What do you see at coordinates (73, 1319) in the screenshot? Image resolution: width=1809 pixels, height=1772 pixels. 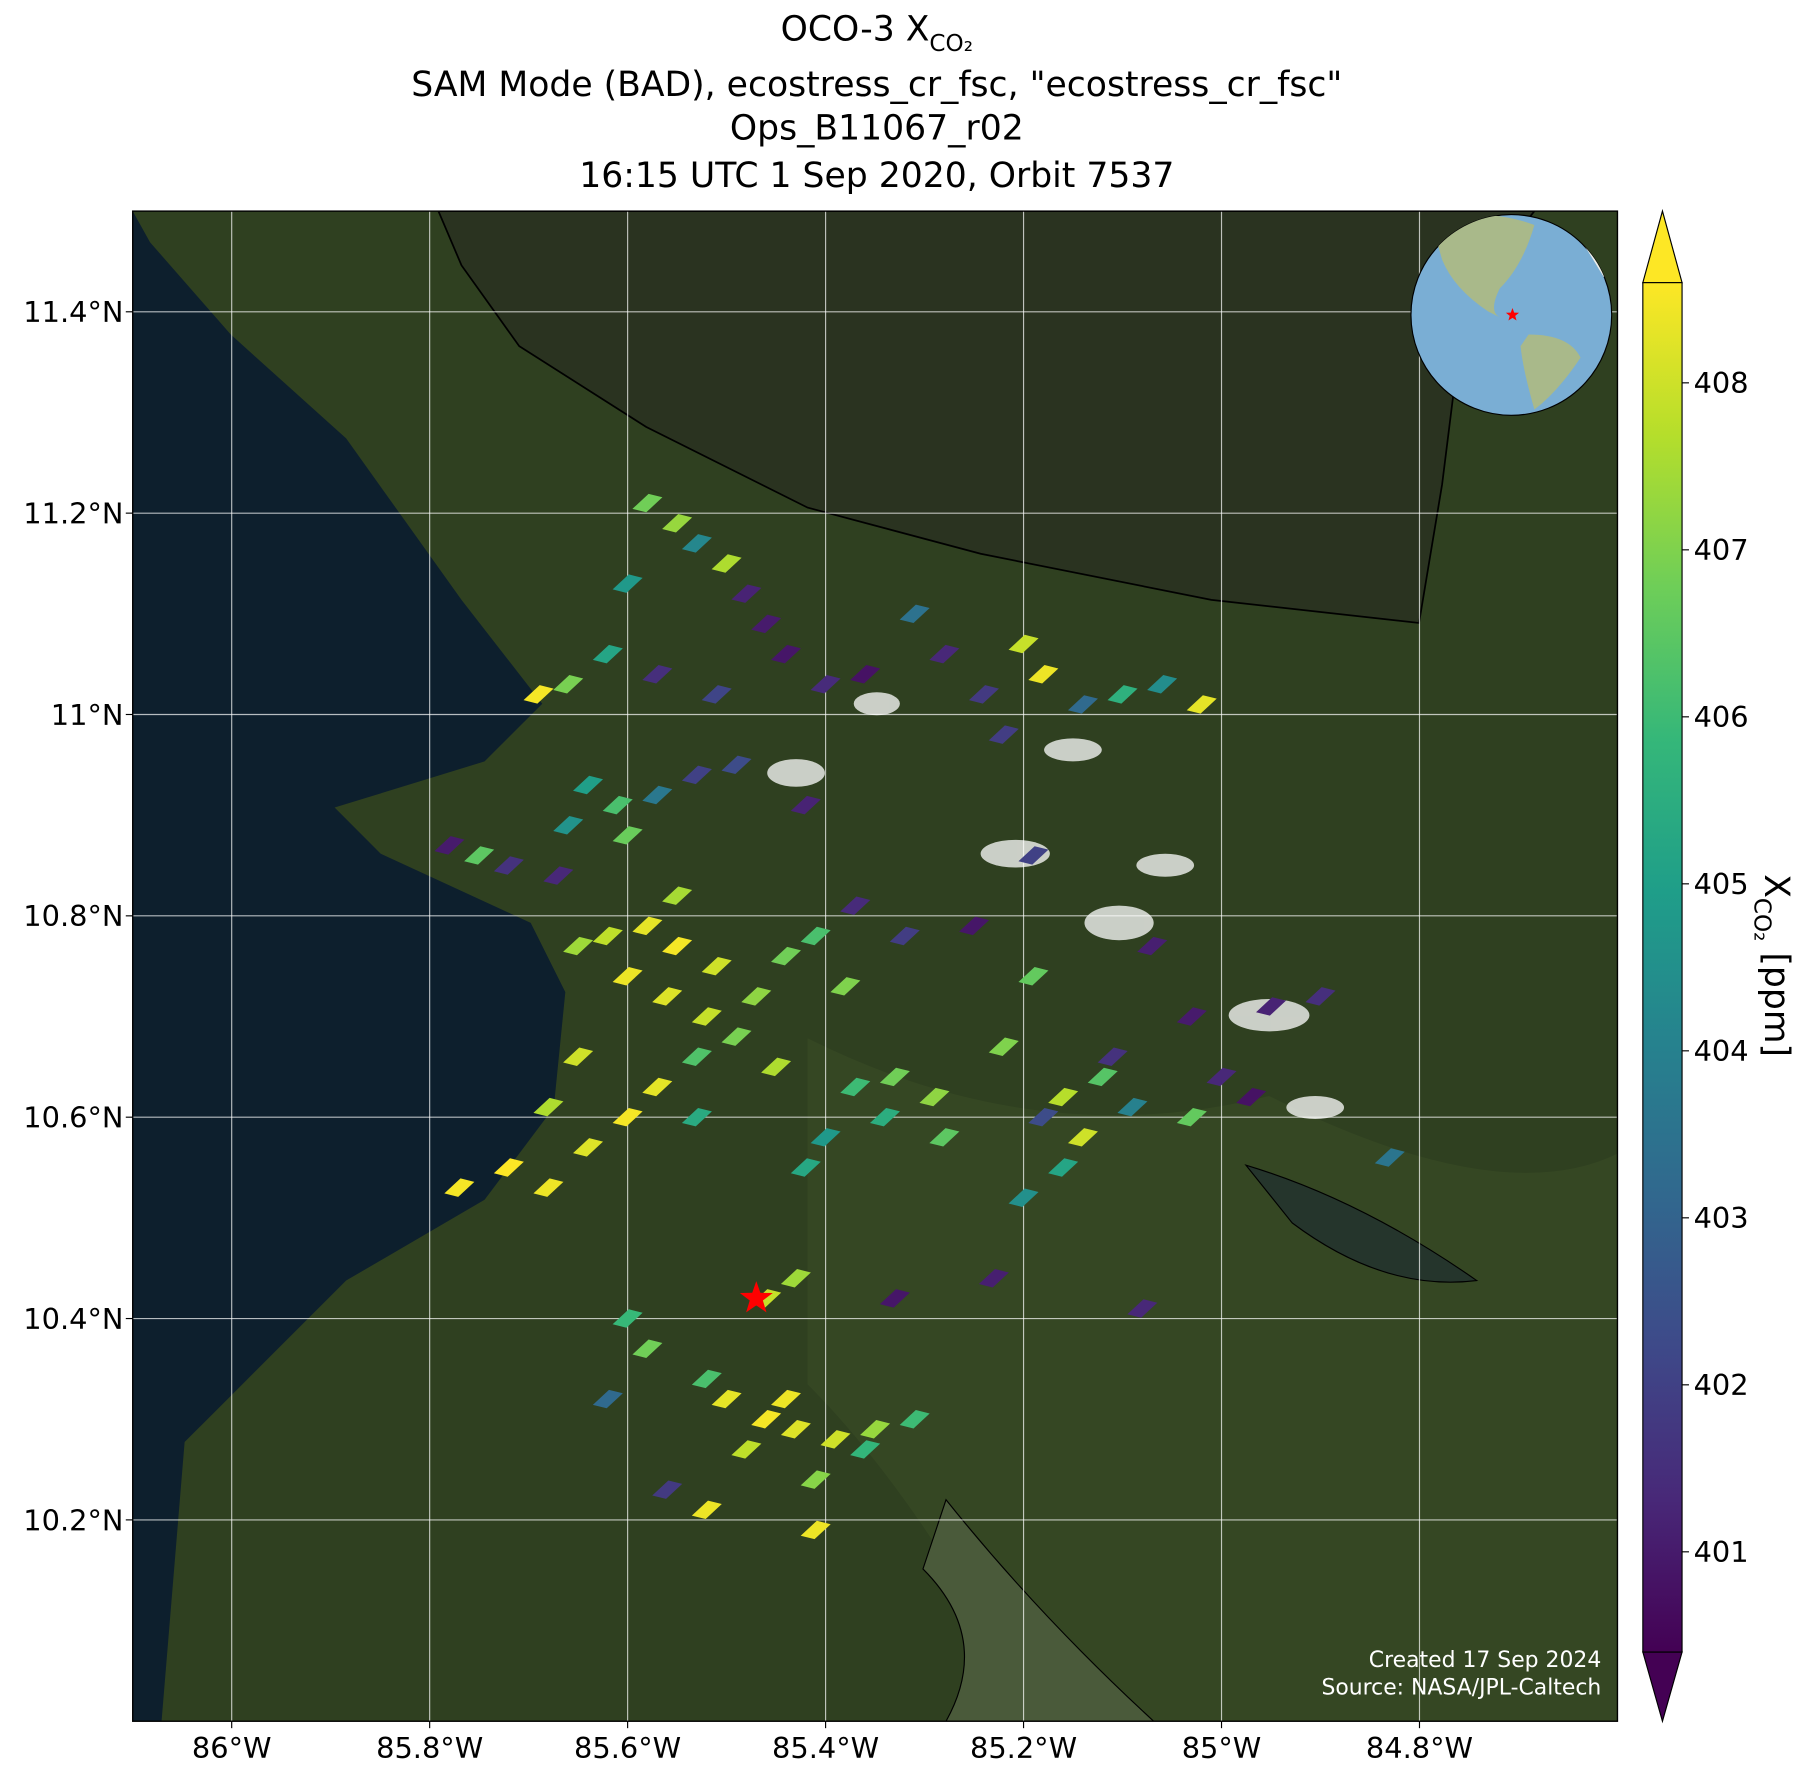 I see `y-tick-label: 10.4°N` at bounding box center [73, 1319].